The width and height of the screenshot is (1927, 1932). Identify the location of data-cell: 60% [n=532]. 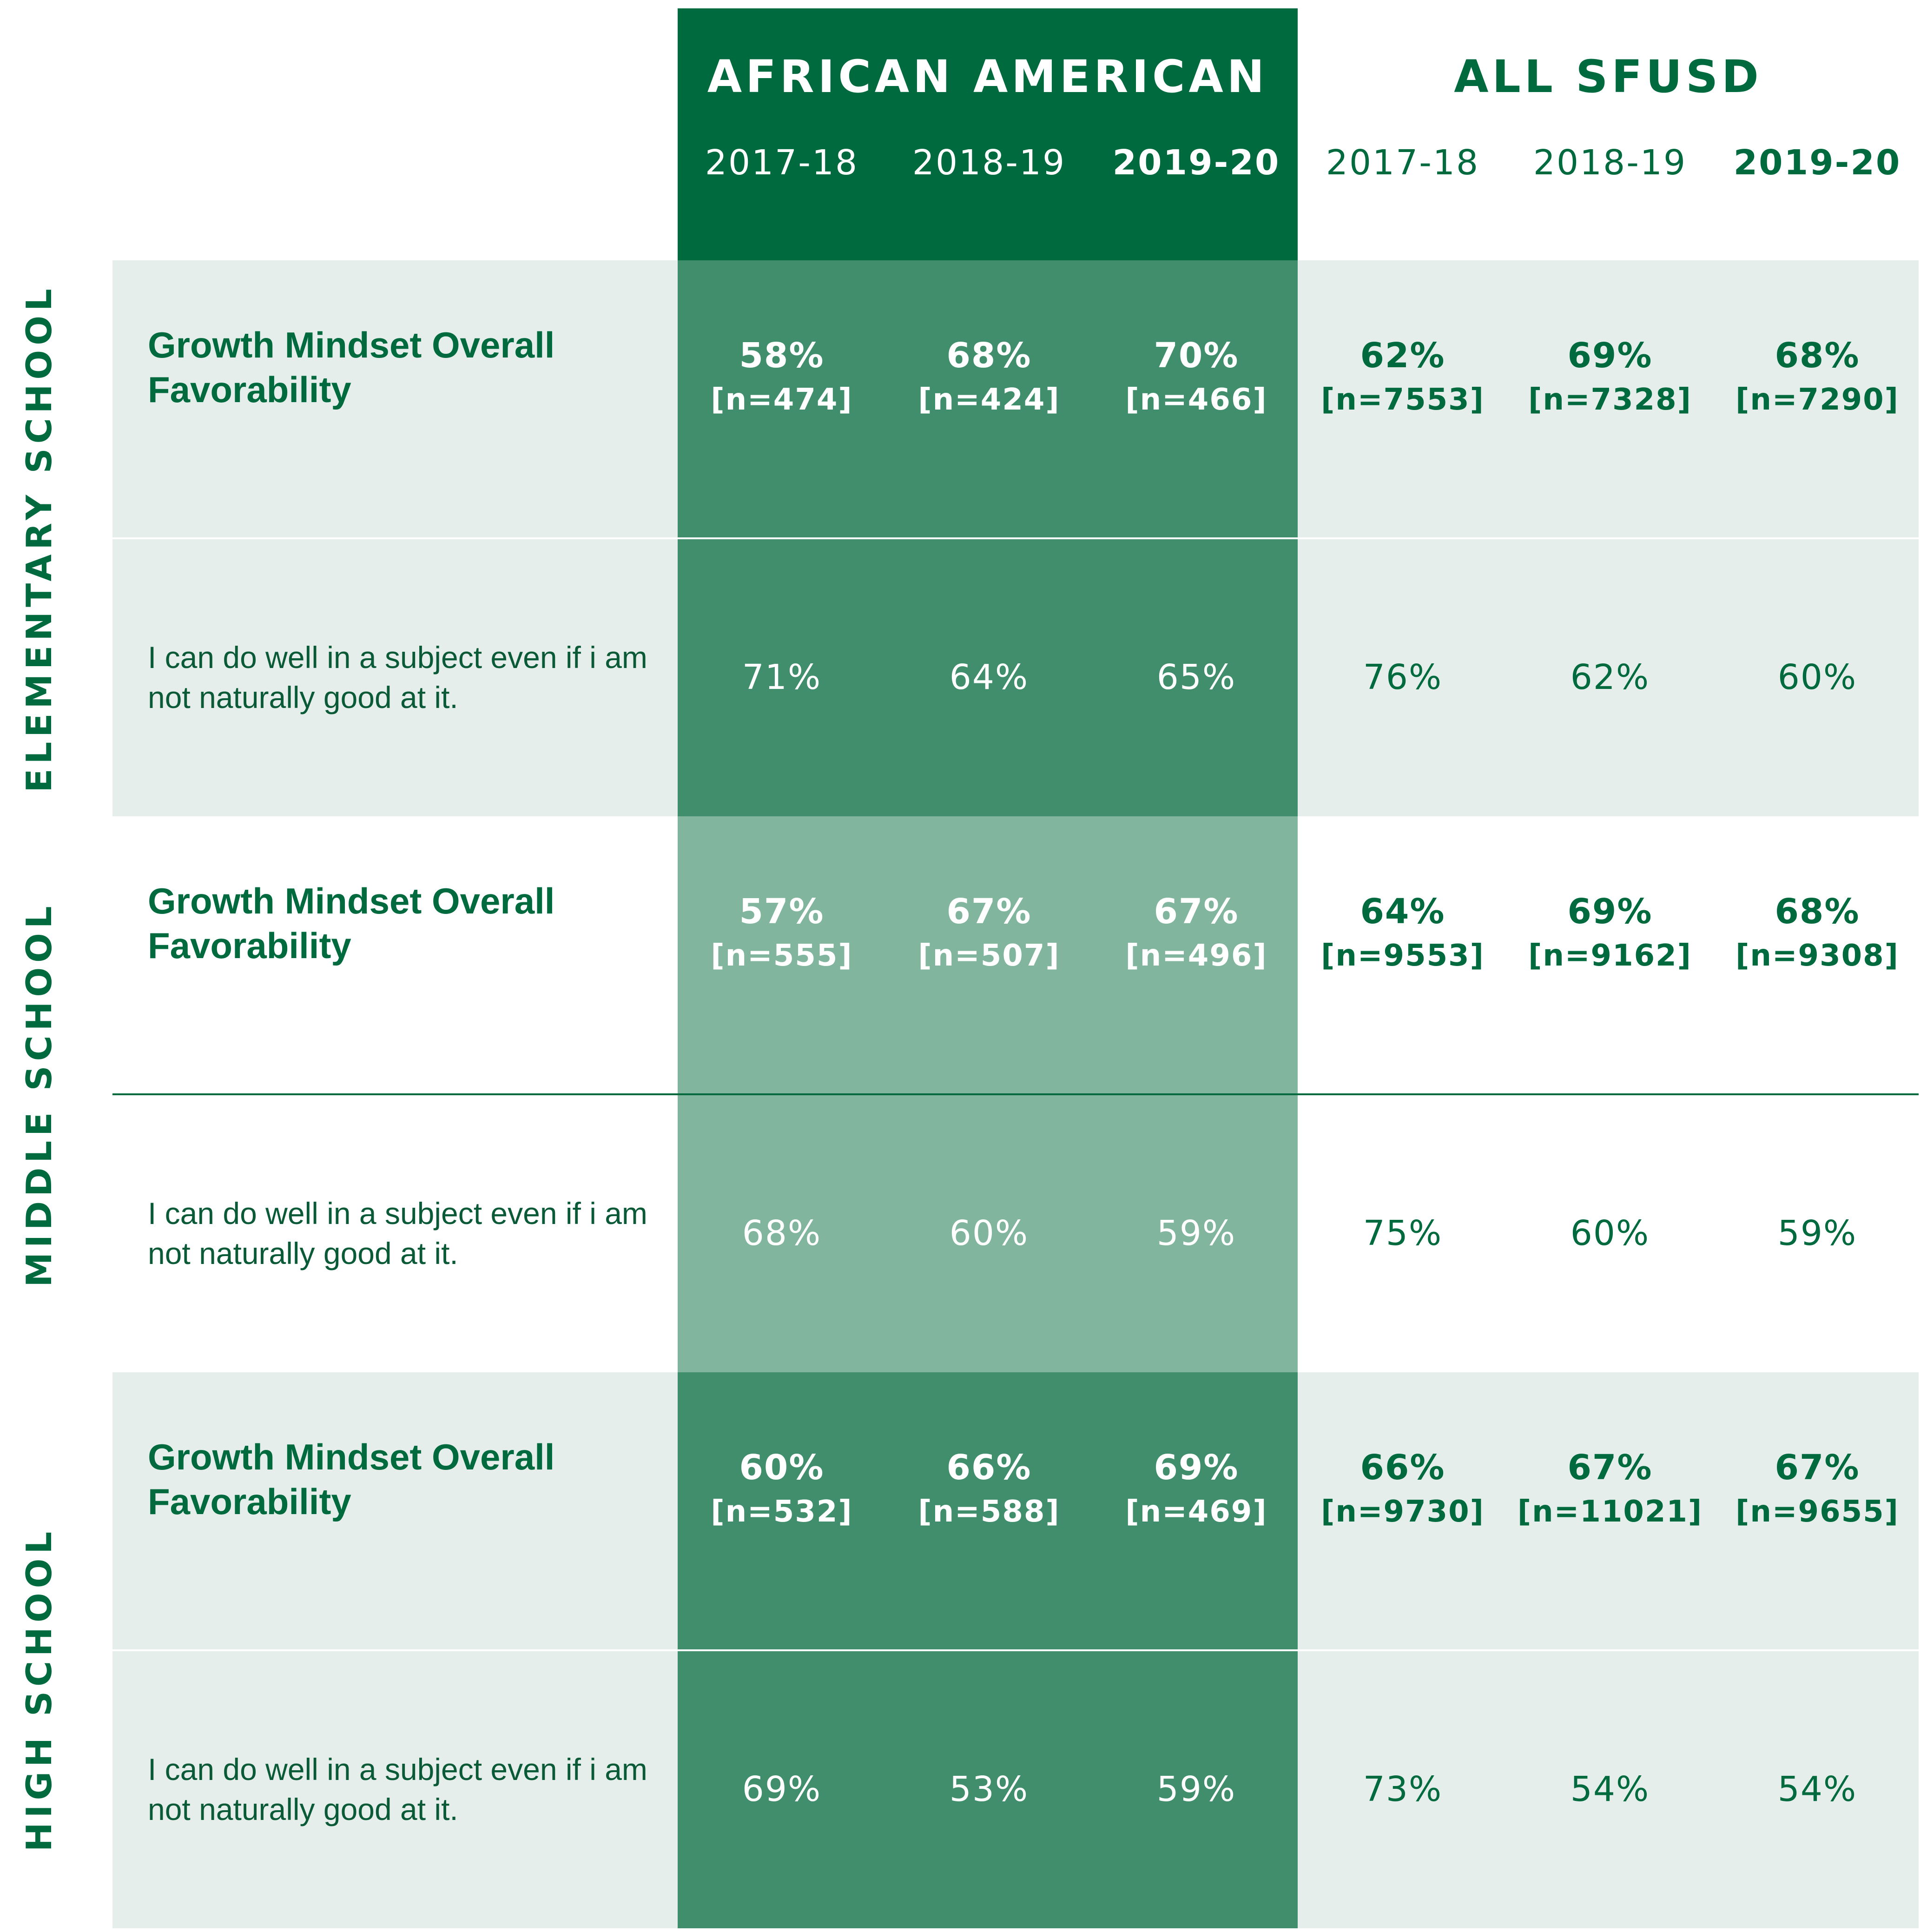
(782, 1489).